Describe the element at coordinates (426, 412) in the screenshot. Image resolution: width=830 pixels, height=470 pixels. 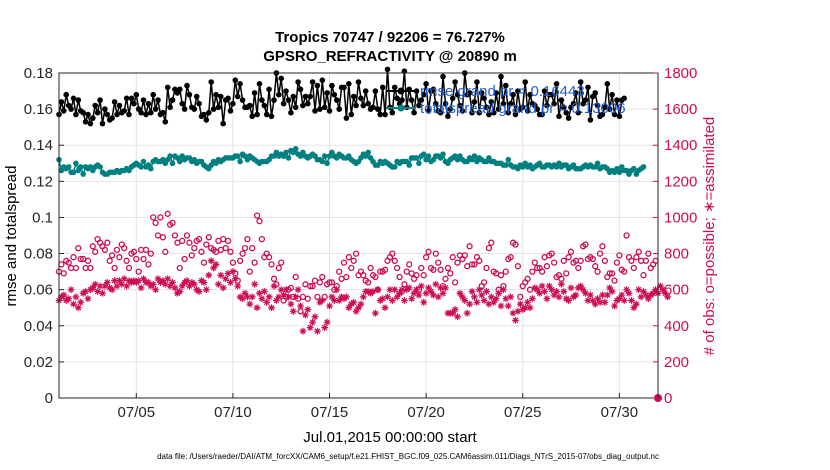
I see `x-tick-label: 07/20` at that location.